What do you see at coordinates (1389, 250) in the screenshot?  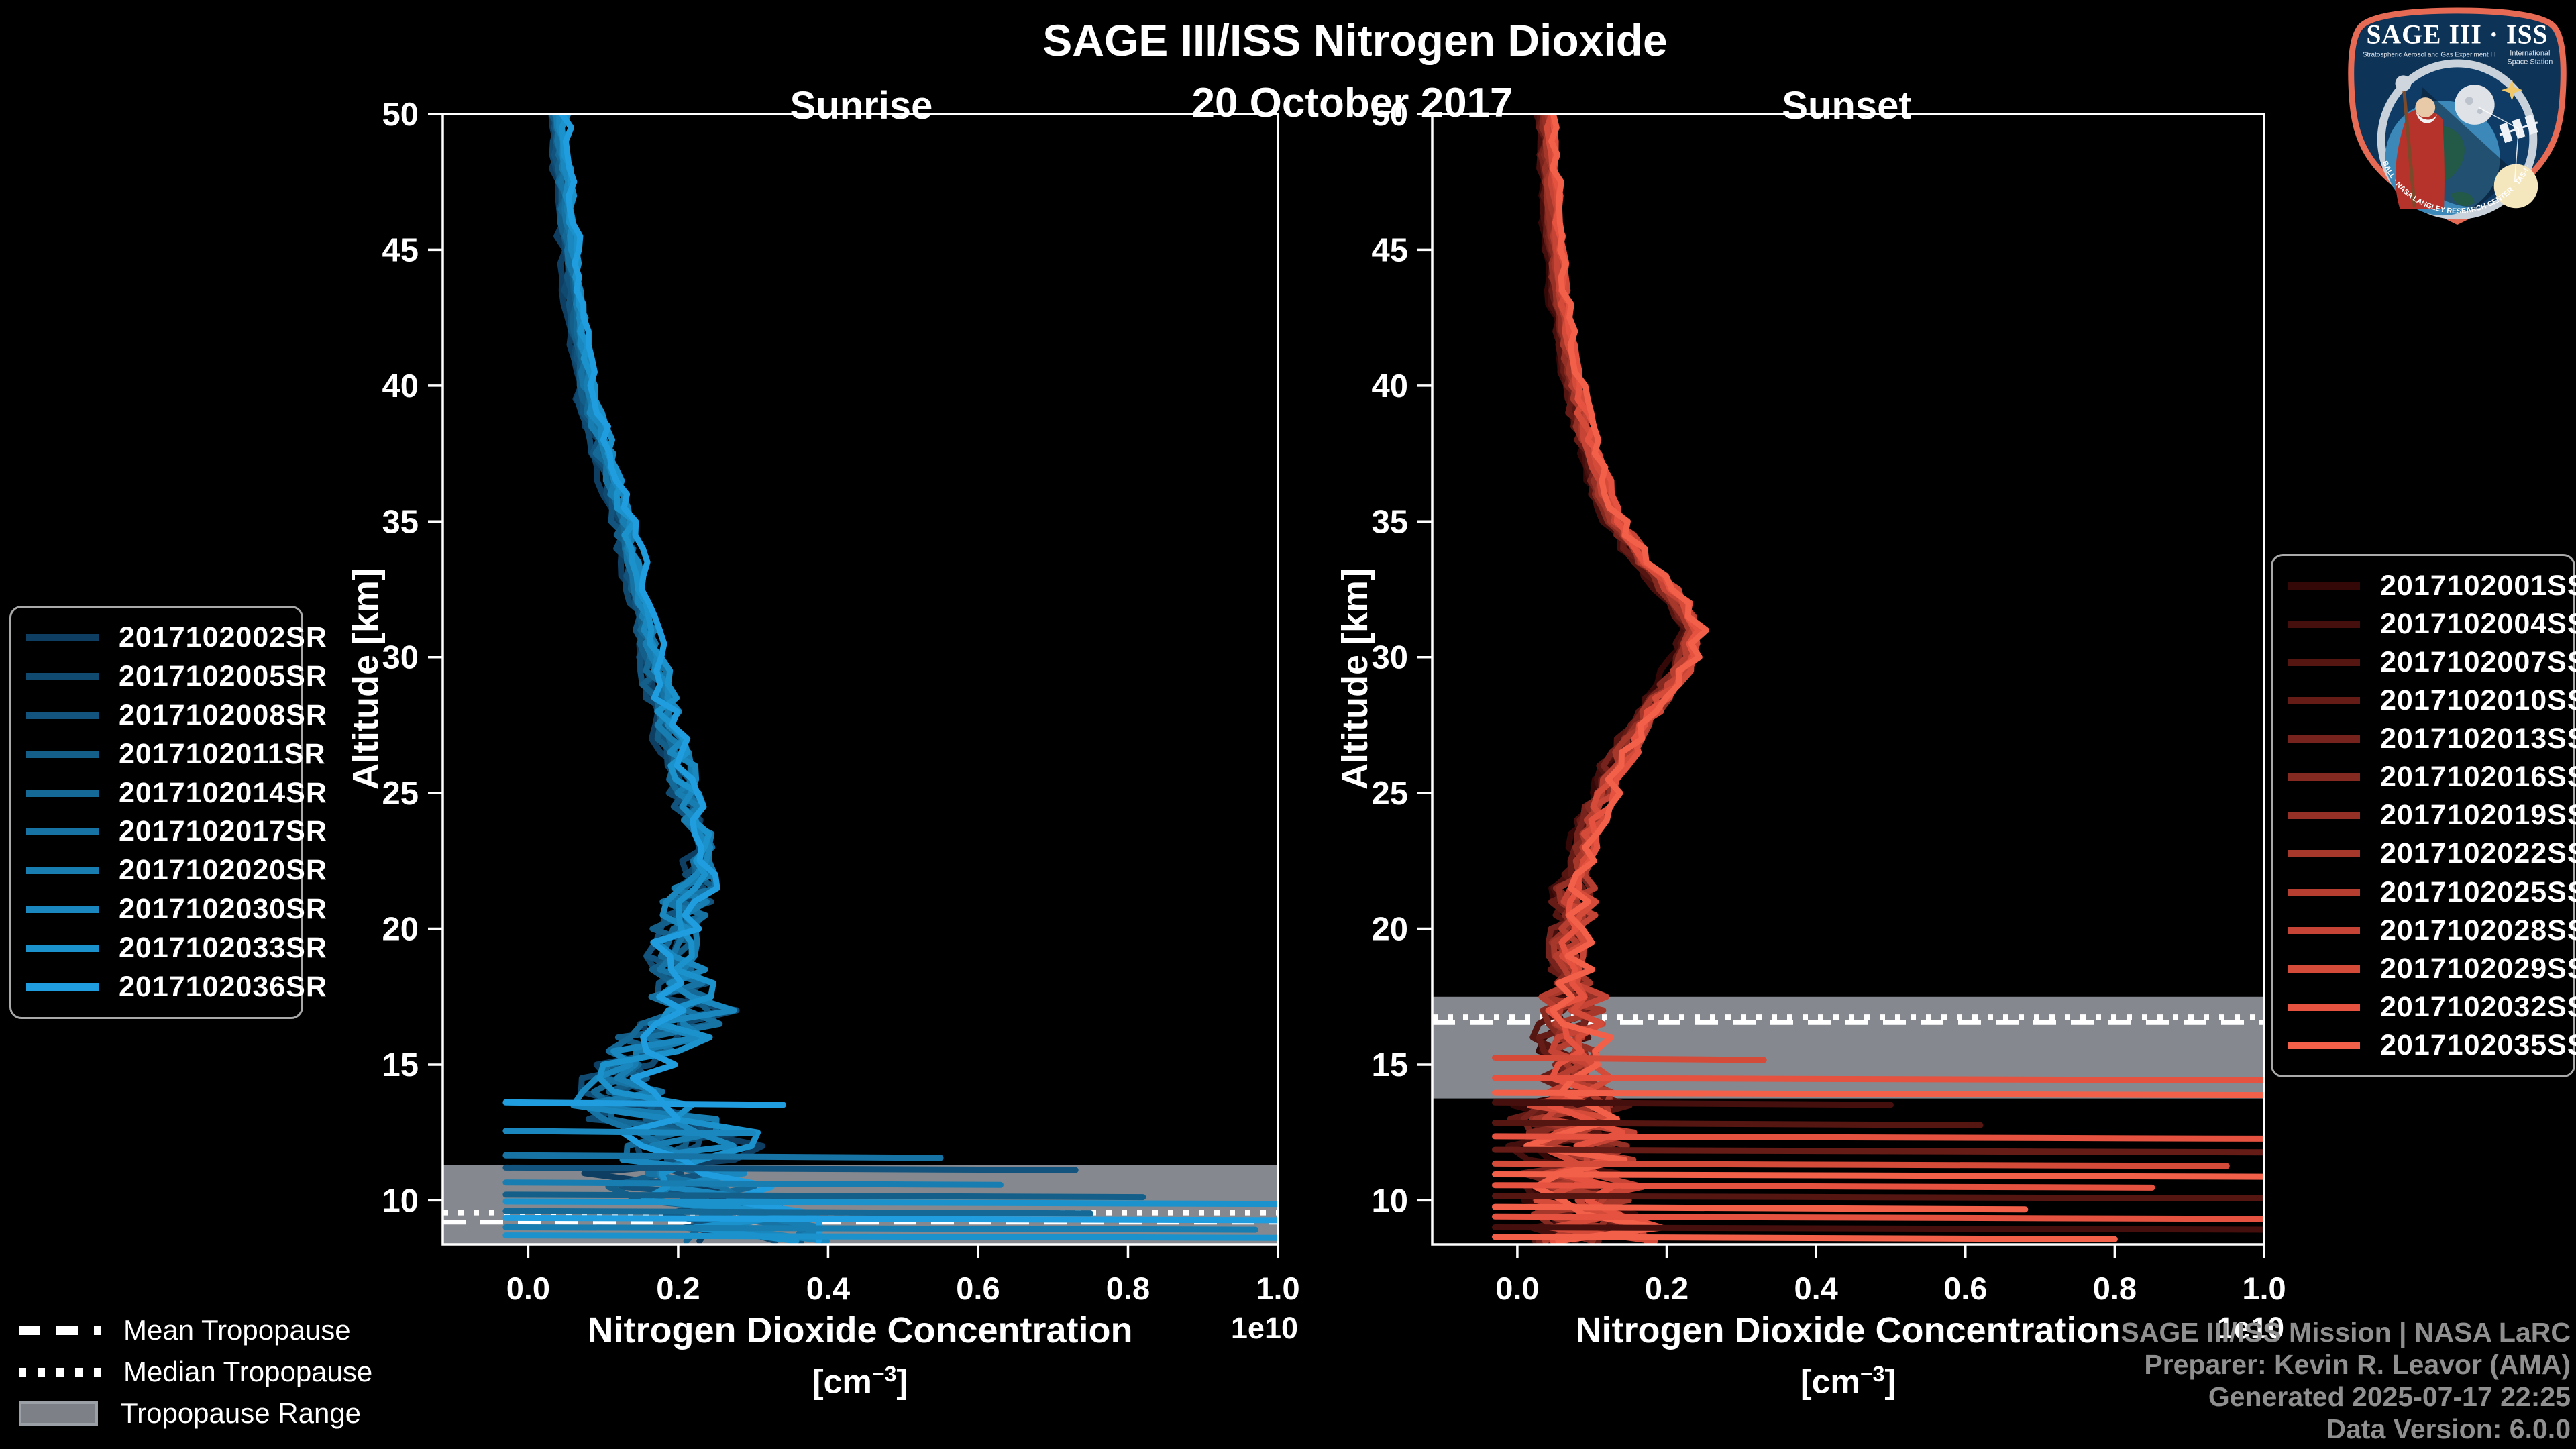 I see `y-tick-label: 45` at bounding box center [1389, 250].